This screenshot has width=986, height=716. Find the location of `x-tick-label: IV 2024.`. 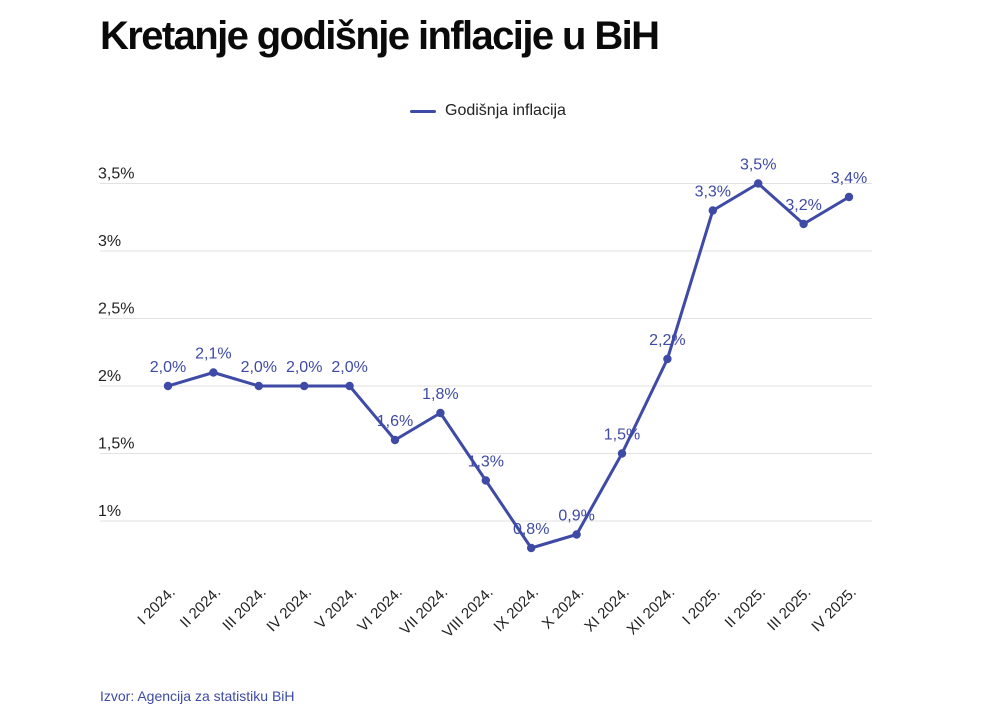

x-tick-label: IV 2024. is located at coordinates (289, 610).